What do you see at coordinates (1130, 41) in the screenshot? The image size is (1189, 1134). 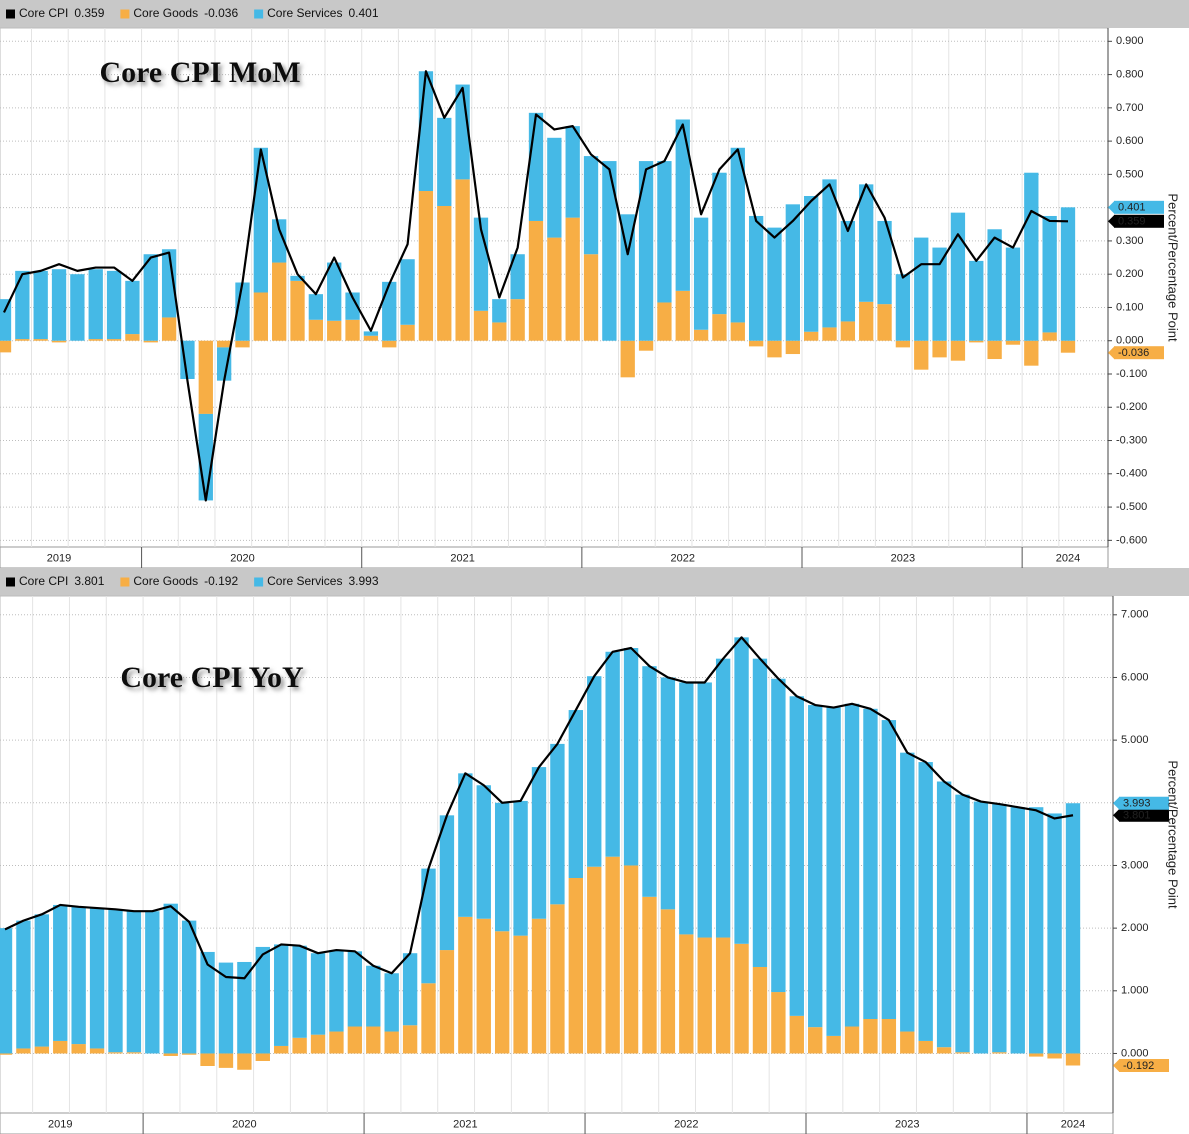 I see `y-tick-label: 0.900` at bounding box center [1130, 41].